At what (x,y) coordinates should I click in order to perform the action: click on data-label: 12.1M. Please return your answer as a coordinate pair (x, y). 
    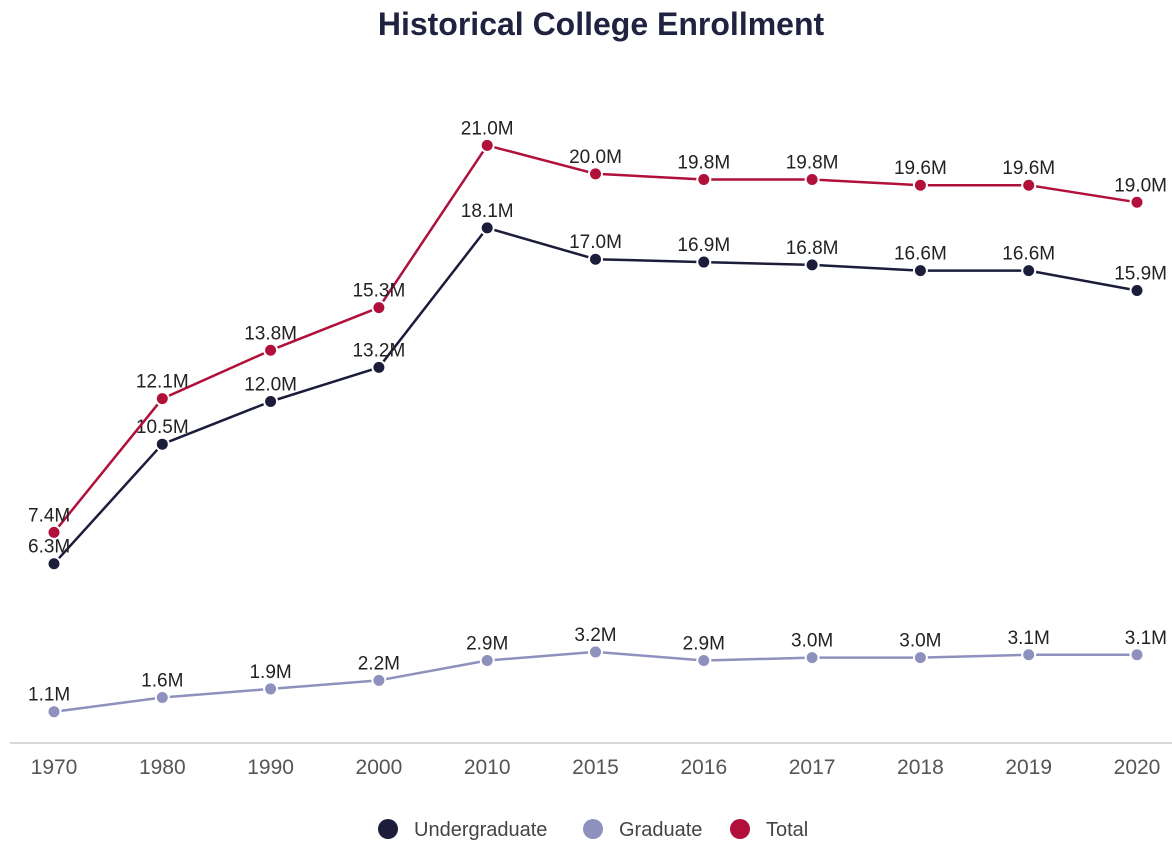
    Looking at the image, I should click on (162, 382).